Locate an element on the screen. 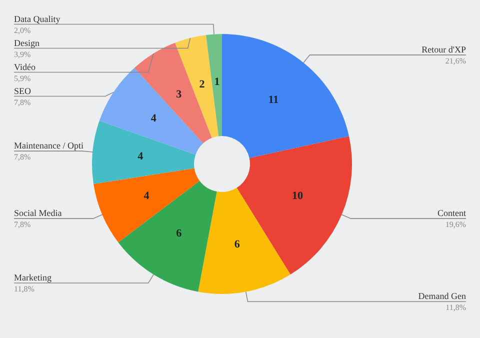 The width and height of the screenshot is (480, 338). slice-label: SEO is located at coordinates (23, 91).